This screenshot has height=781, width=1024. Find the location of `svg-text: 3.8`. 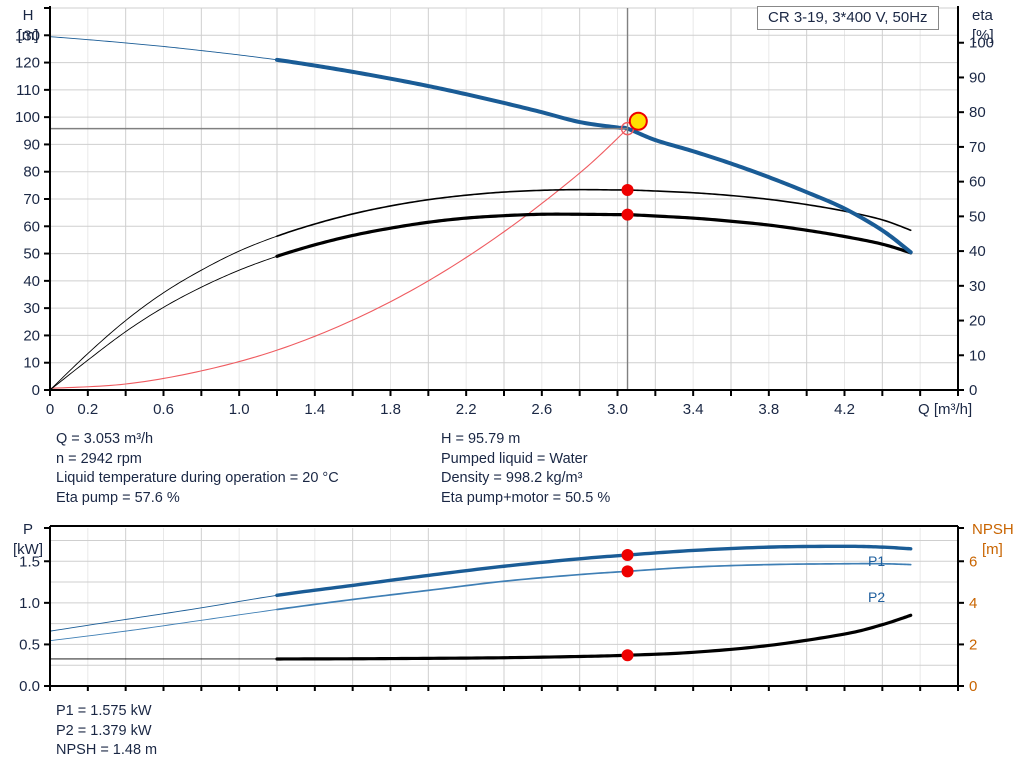

svg-text: 3.8 is located at coordinates (768, 409).